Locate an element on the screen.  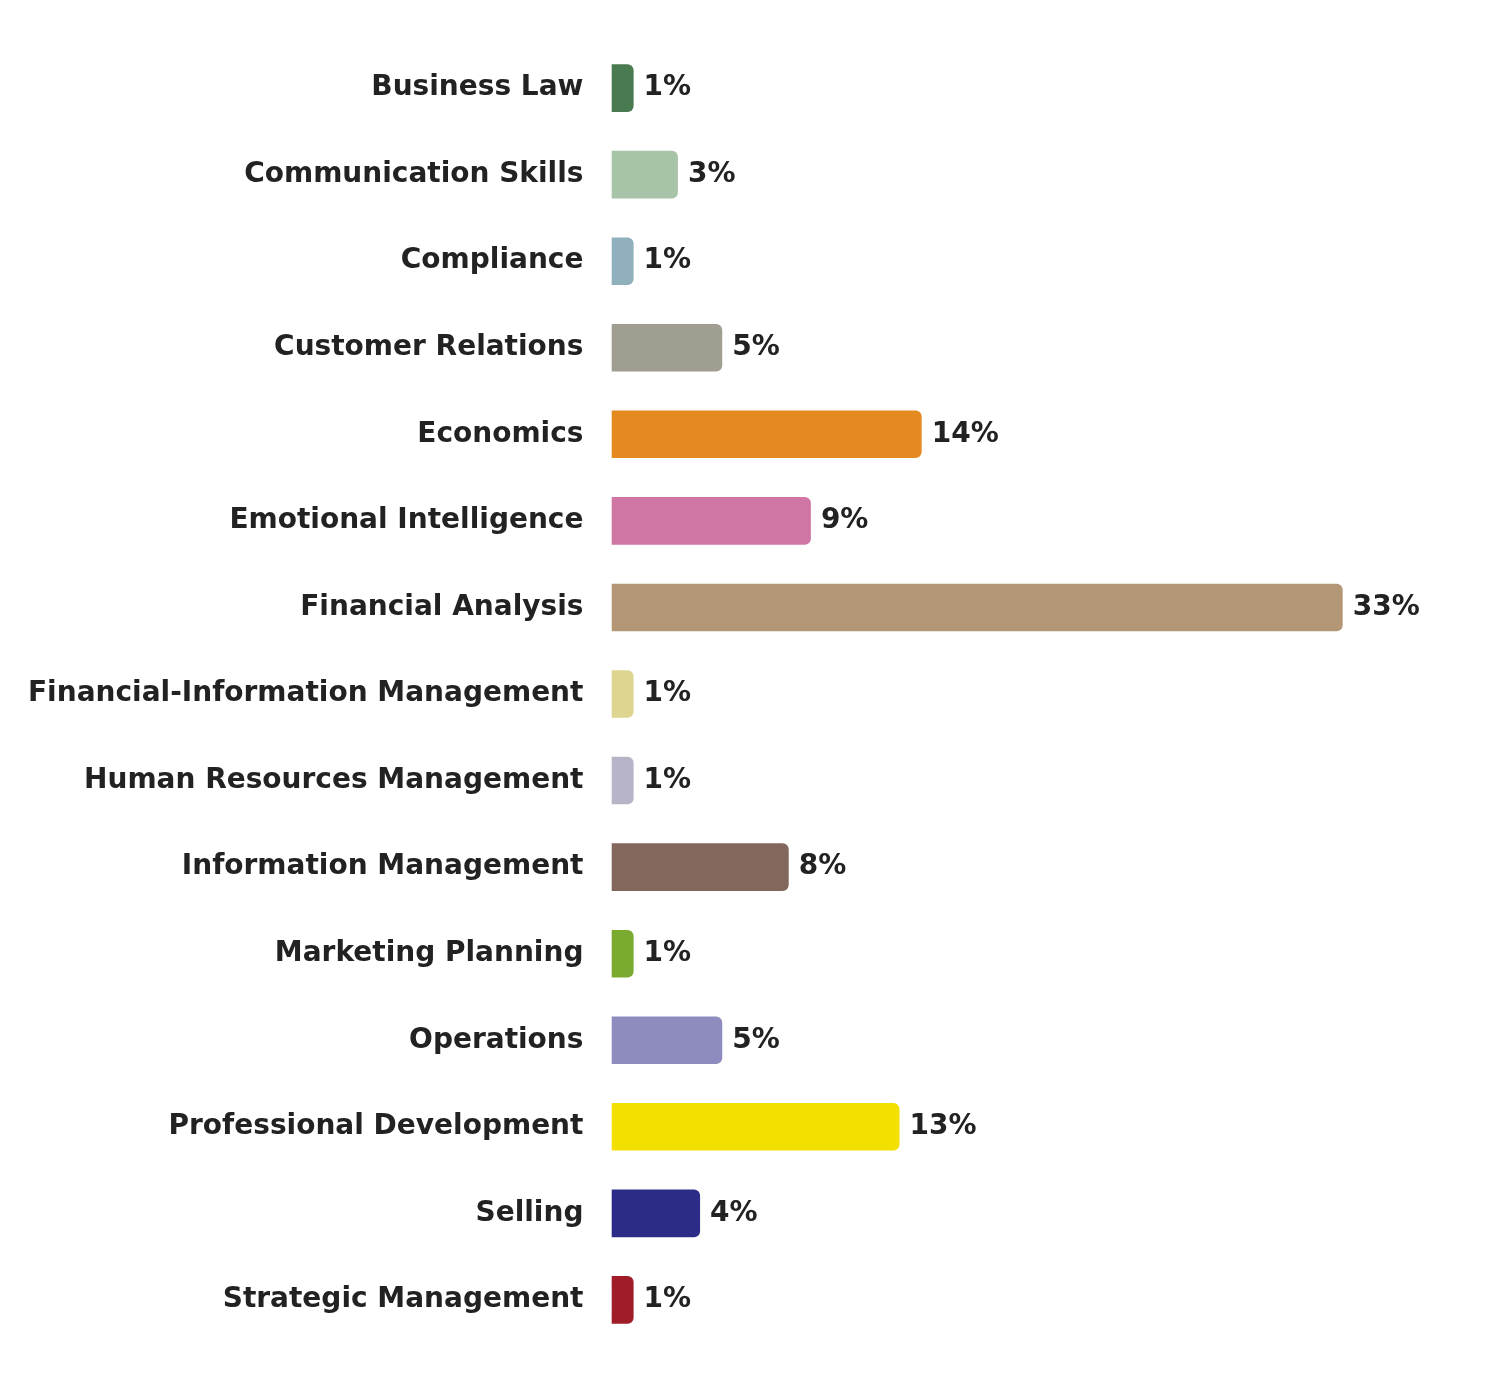
y-tick-label: Information Management is located at coordinates (382, 865).